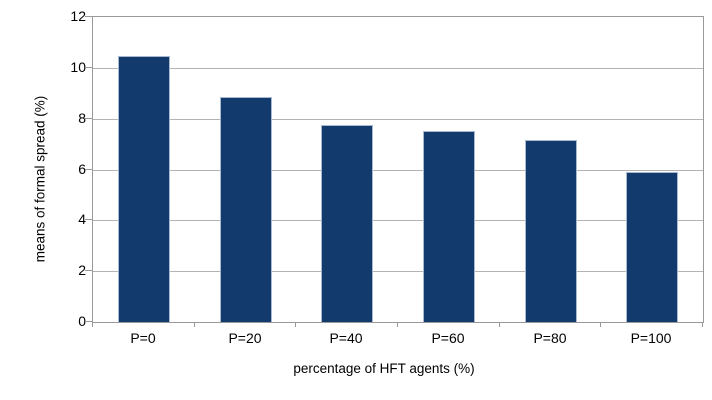  What do you see at coordinates (245, 338) in the screenshot?
I see `x-tick-label-P=20: P=20` at bounding box center [245, 338].